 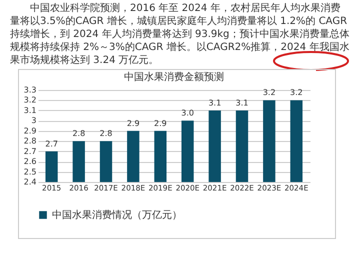 I want to click on y-tick-label: 3.1, so click(x=30, y=110).